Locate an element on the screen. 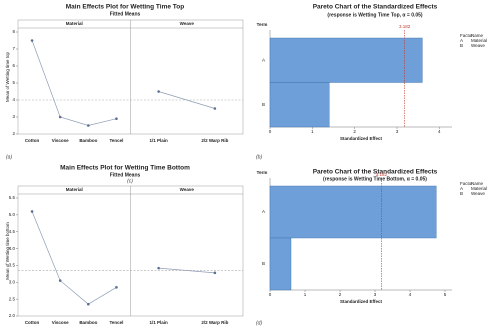  y-tick-label: 5.0 is located at coordinates (12, 214).